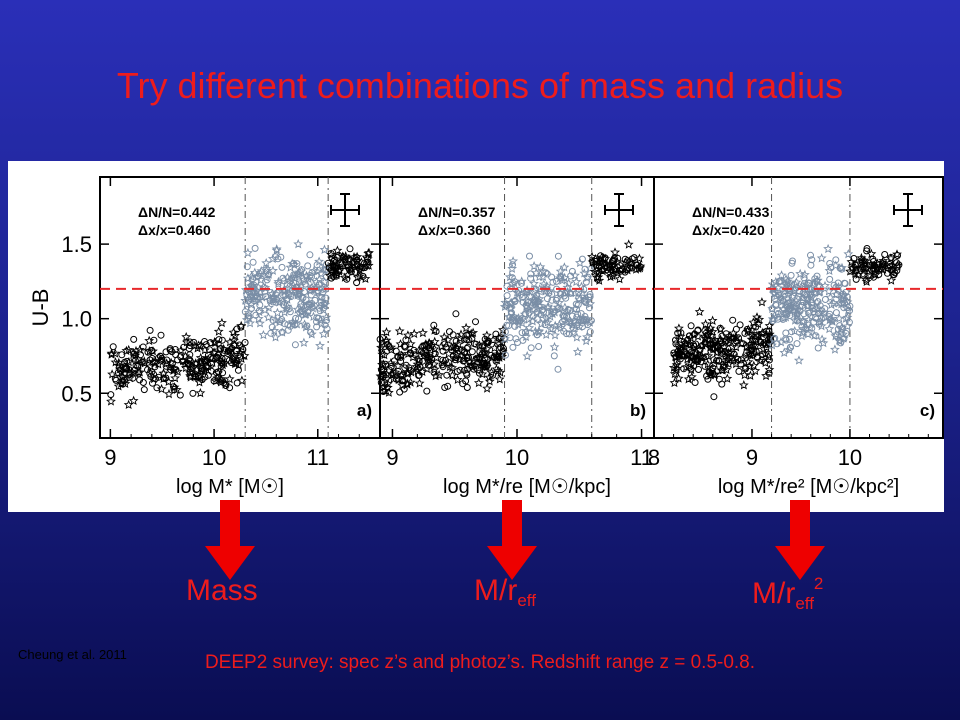 Image resolution: width=960 pixels, height=720 pixels. I want to click on x-tick-label: 9, so click(752, 457).